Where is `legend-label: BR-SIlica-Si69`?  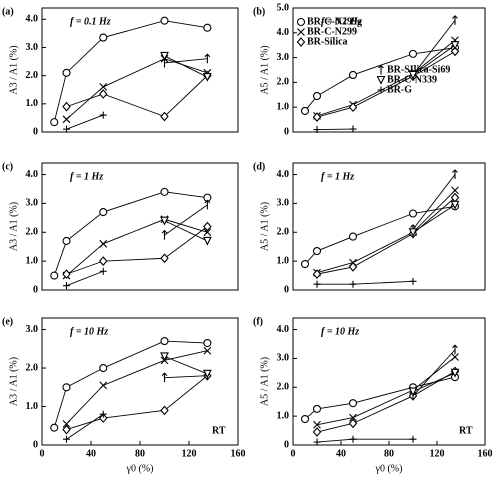 legend-label: BR-SIlica-Si69 is located at coordinates (418, 69).